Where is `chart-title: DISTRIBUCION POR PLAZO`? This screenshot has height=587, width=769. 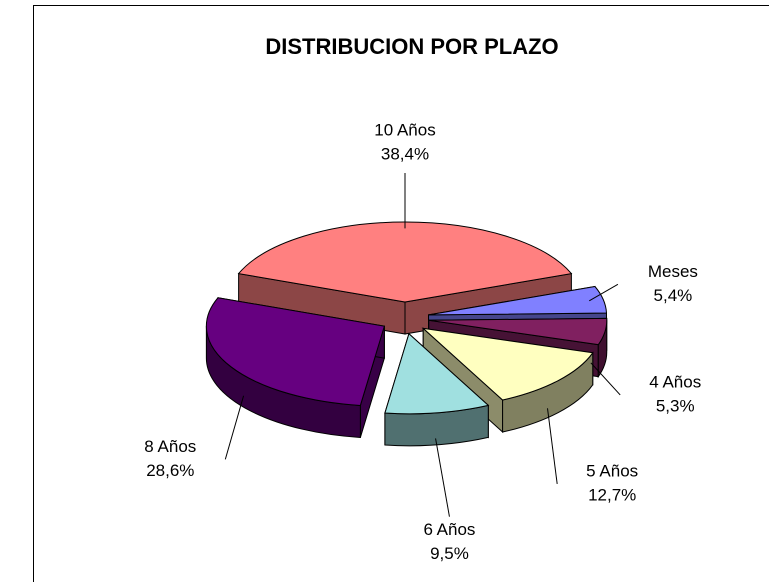
chart-title: DISTRIBUCION POR PLAZO is located at coordinates (411, 46).